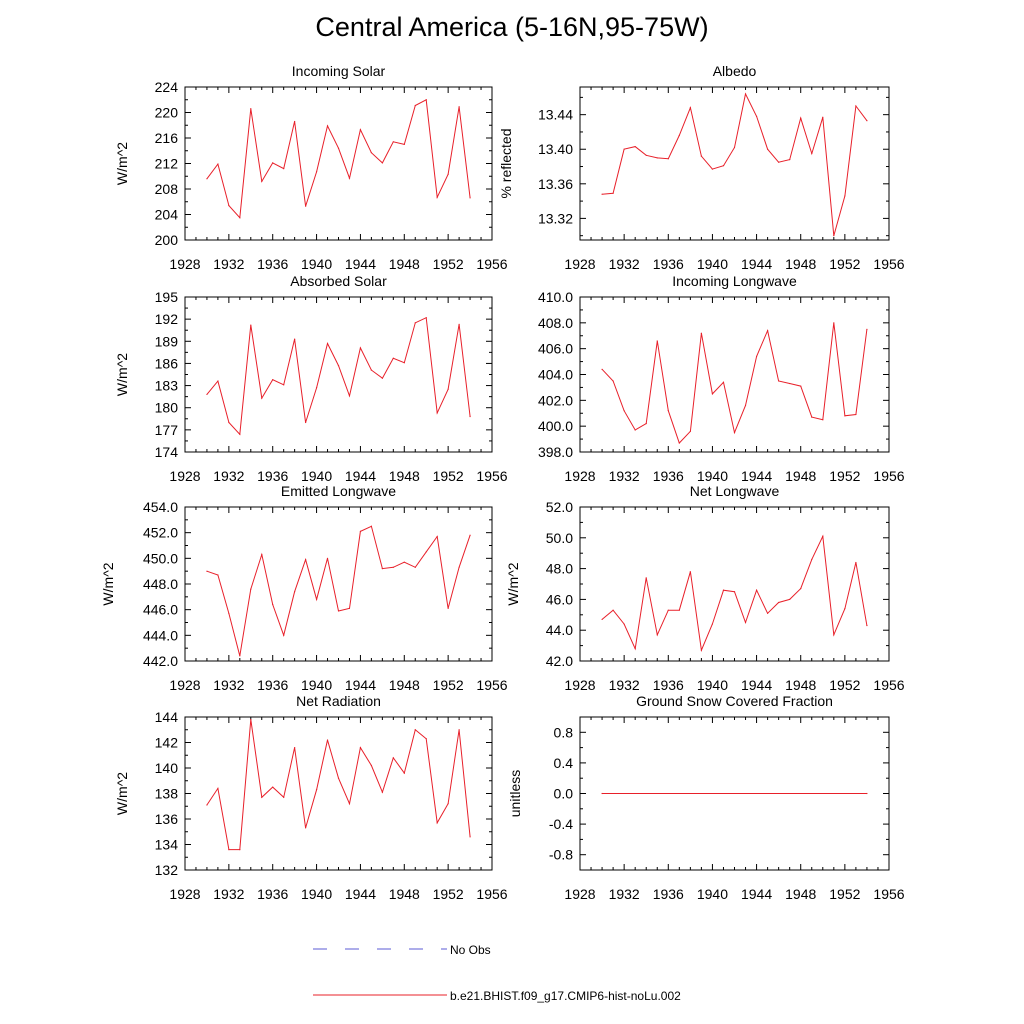 This screenshot has width=1024, height=1024. What do you see at coordinates (555, 218) in the screenshot?
I see `y-tick-label: 13.32` at bounding box center [555, 218].